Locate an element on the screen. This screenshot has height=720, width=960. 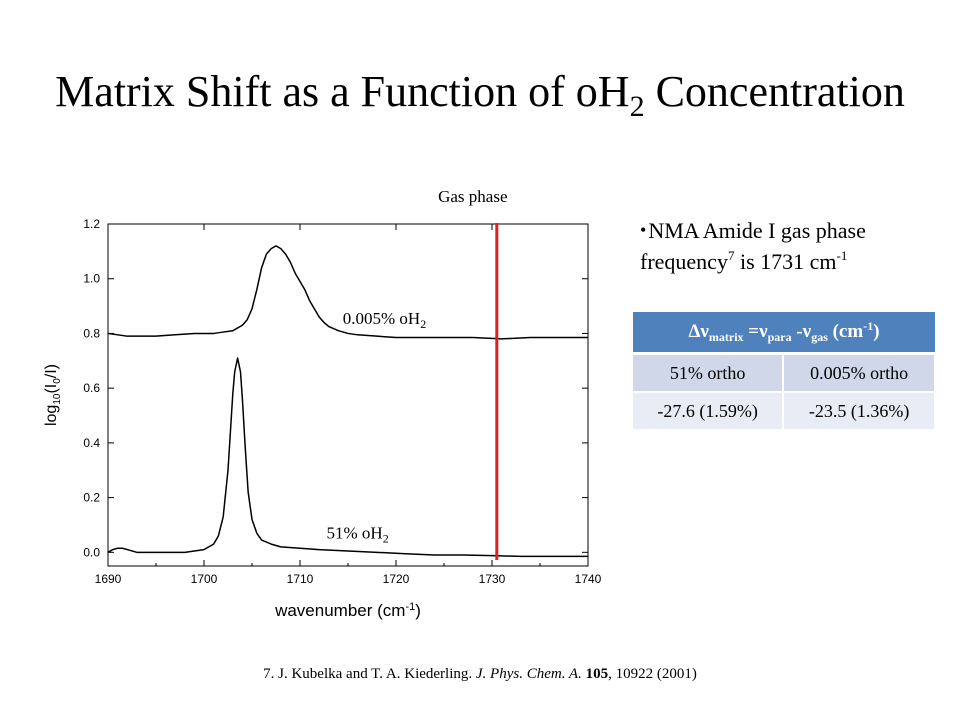
y-tick-label: 1.0 is located at coordinates (91, 279).